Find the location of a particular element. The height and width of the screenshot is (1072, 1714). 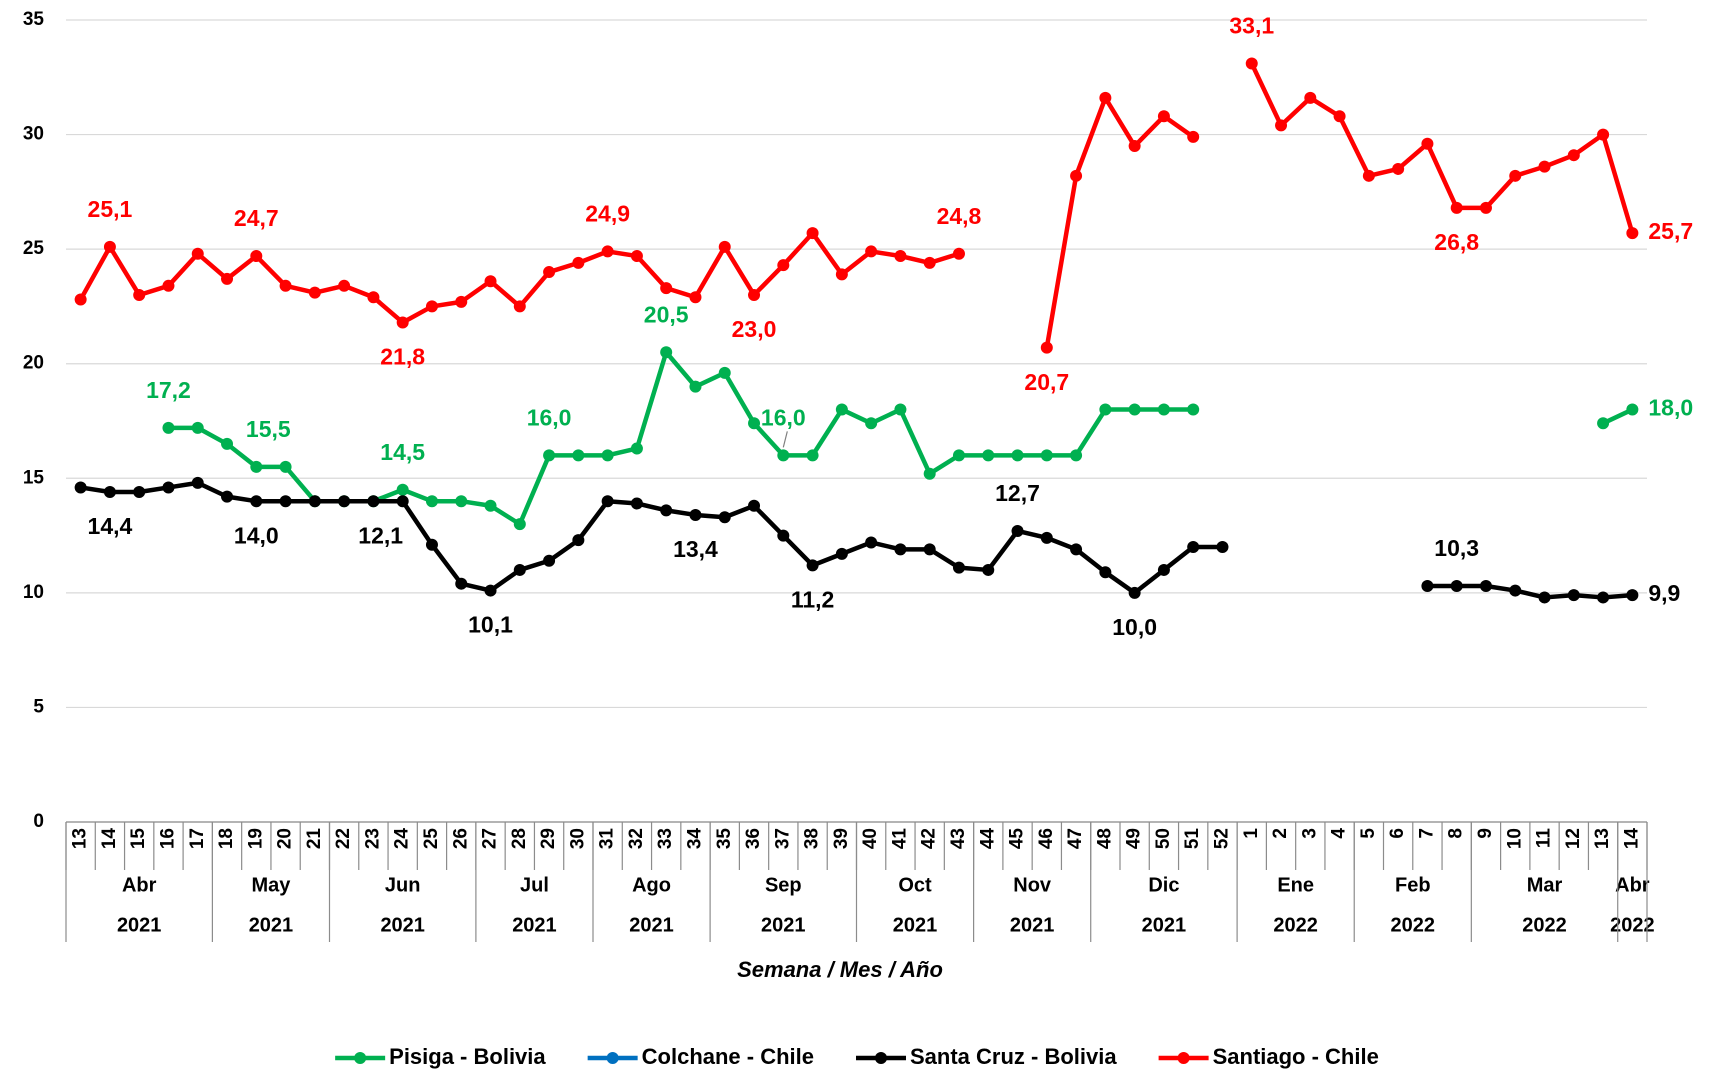

x-tick-label: 42 is located at coordinates (929, 838).